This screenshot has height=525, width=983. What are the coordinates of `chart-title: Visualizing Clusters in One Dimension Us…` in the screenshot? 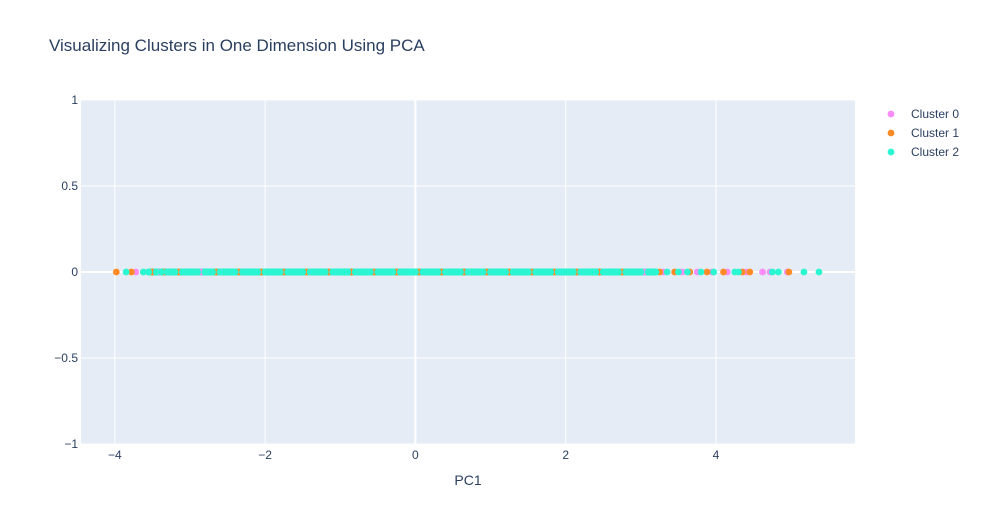 It's located at (237, 45).